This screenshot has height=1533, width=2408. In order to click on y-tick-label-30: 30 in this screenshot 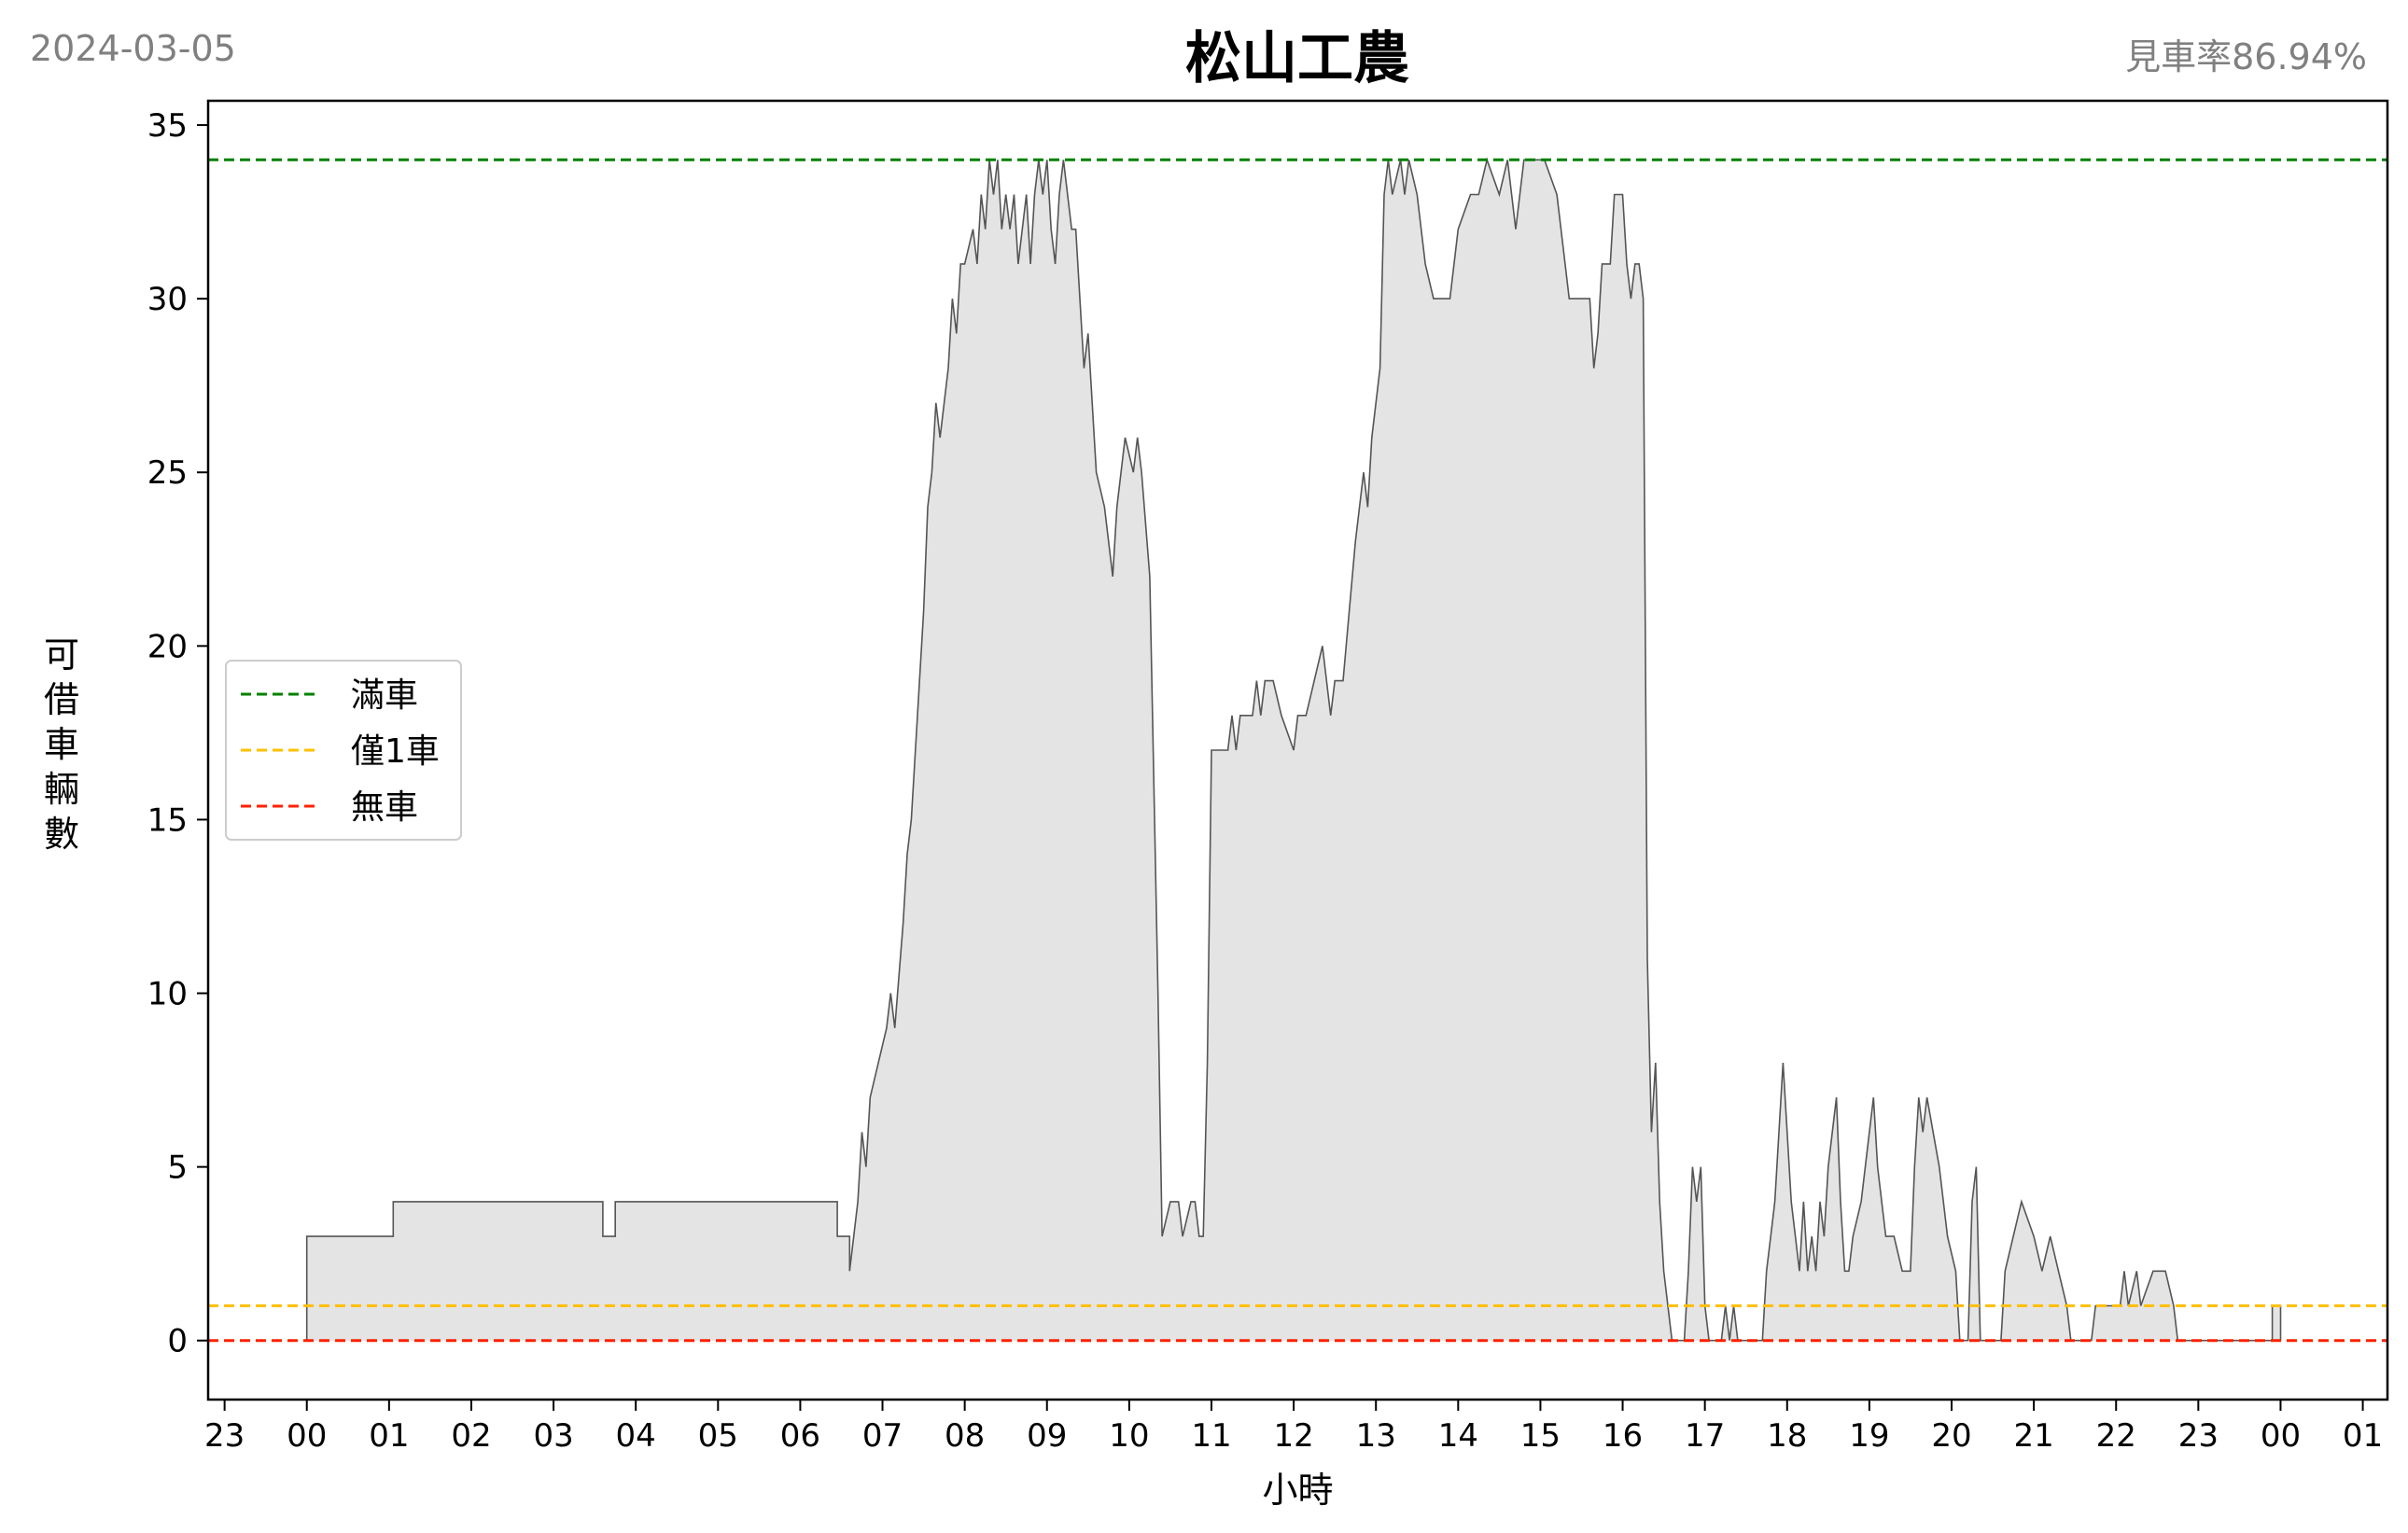, I will do `click(167, 299)`.